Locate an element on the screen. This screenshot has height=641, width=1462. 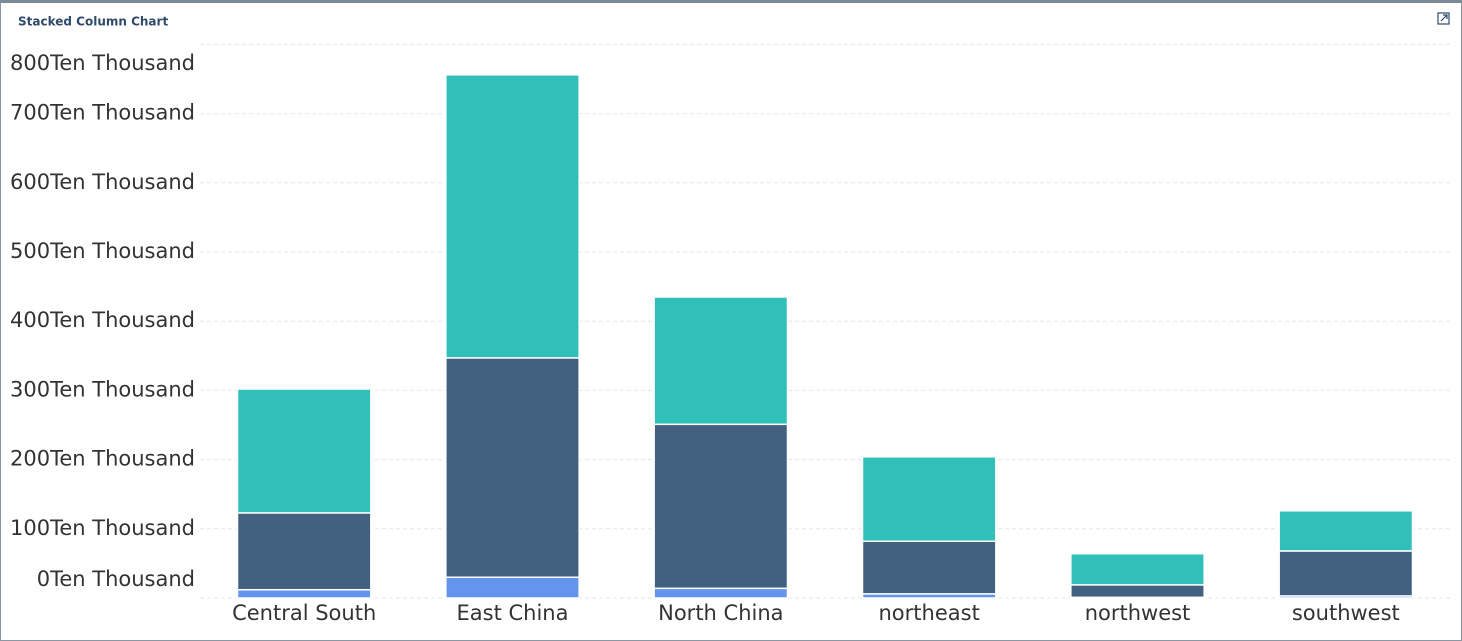
expand-icon-box is located at coordinates (1443, 18).